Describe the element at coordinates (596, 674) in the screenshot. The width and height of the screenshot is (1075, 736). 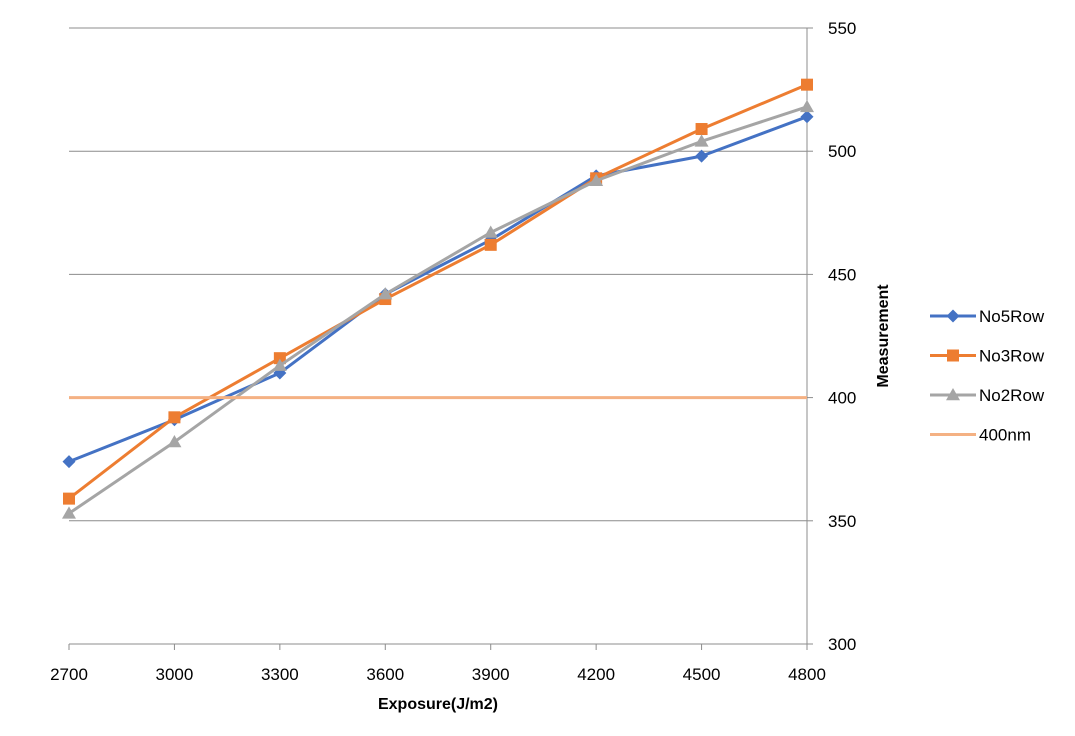
I see `x-tick-label-4200: 4200` at that location.